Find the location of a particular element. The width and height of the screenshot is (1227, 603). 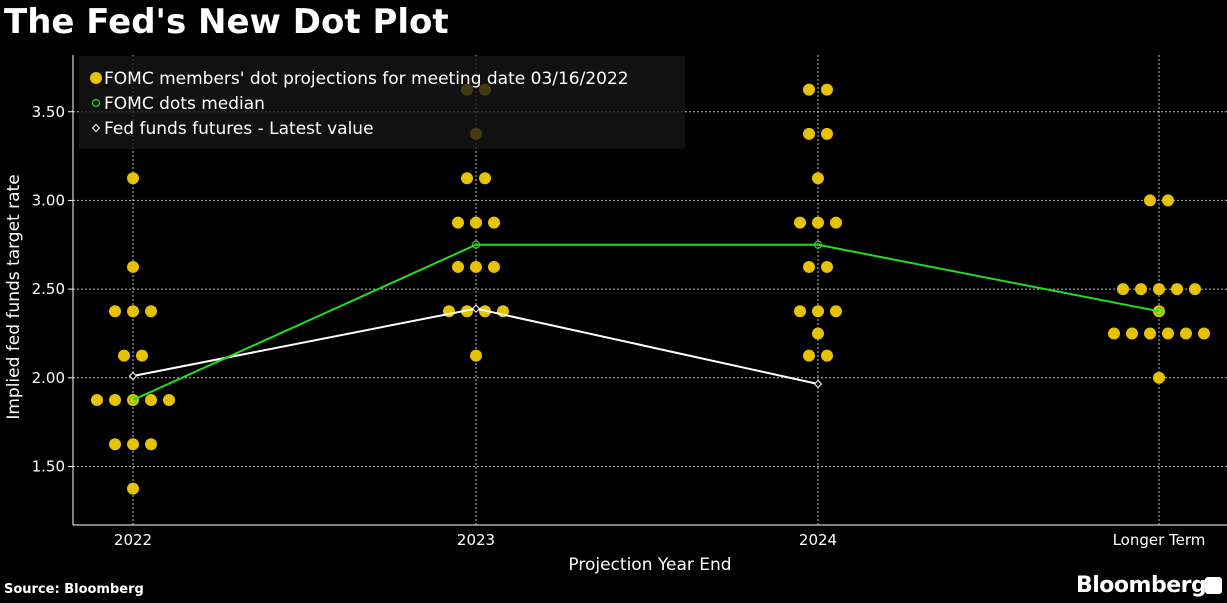

legend-median-icon is located at coordinates (96, 103).